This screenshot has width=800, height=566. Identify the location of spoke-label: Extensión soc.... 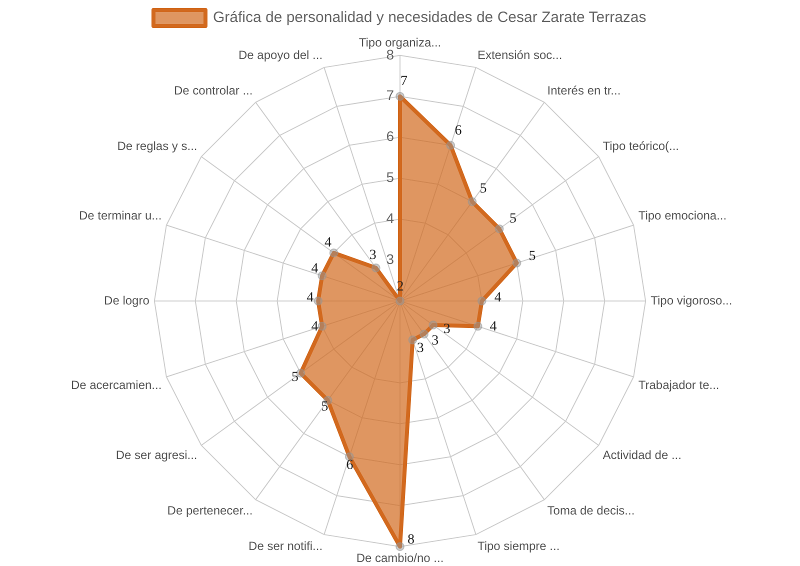
(519, 55).